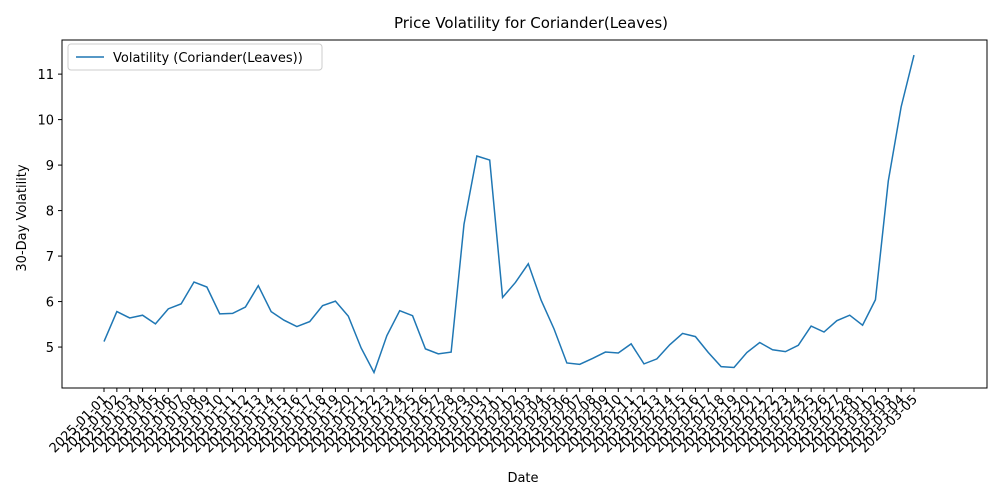  I want to click on legend: Volatility (Coriander(Leaves)), so click(195, 57).